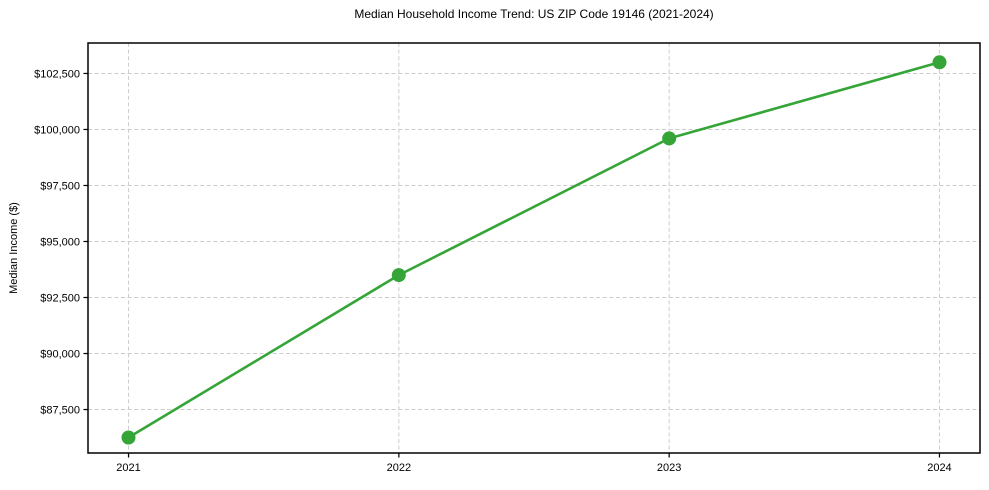  I want to click on x-tick-label: 2022, so click(399, 468).